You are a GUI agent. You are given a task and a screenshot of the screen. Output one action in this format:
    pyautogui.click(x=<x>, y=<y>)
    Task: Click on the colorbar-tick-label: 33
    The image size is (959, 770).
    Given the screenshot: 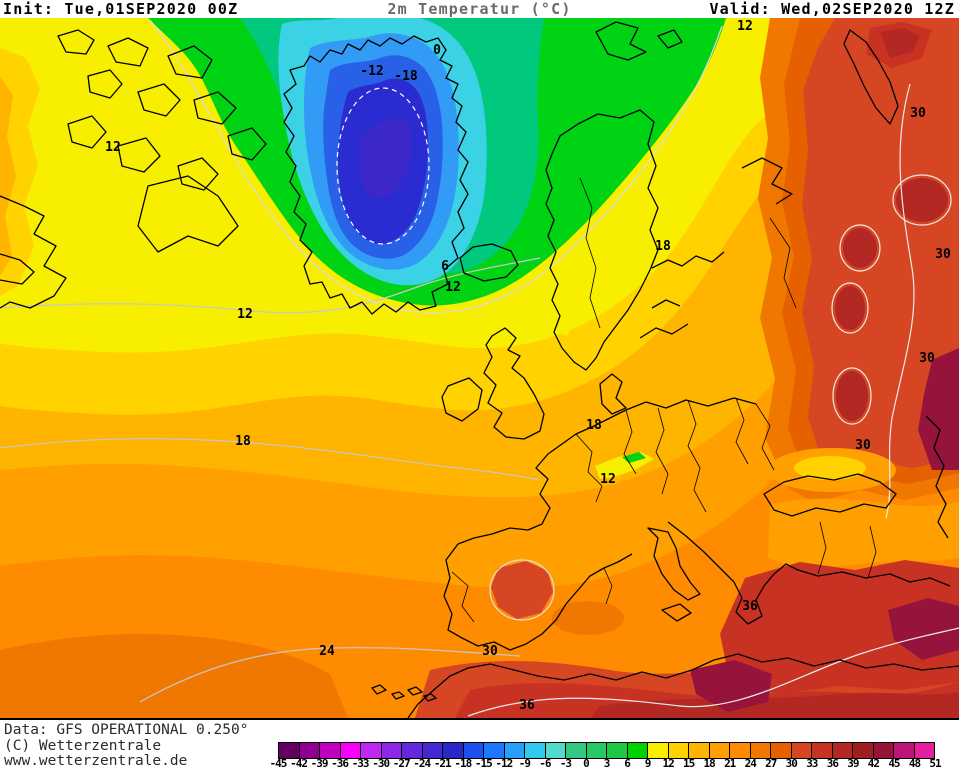 What is the action you would take?
    pyautogui.click(x=812, y=763)
    